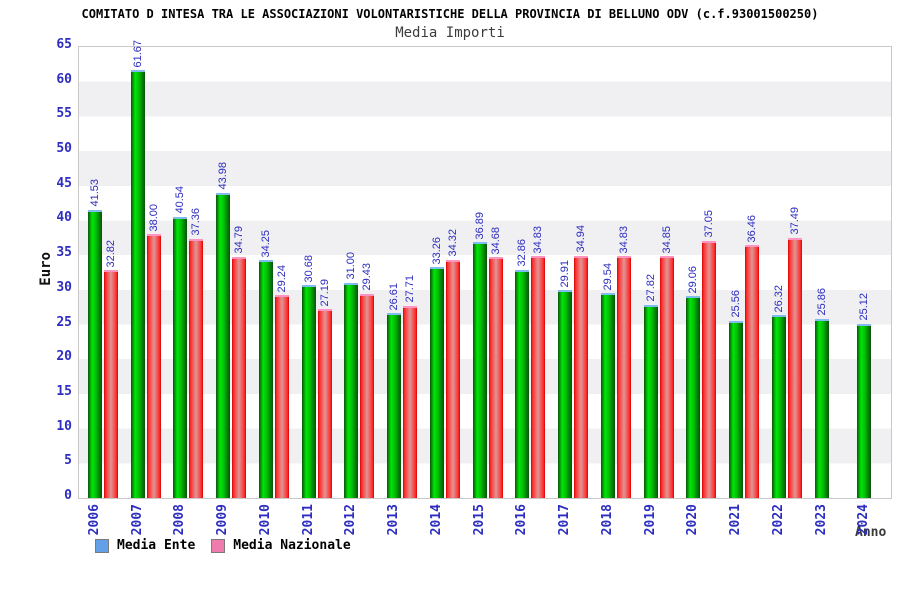 The height and width of the screenshot is (600, 900). What do you see at coordinates (864, 520) in the screenshot?
I see `x-tick-label: 2024` at bounding box center [864, 520].